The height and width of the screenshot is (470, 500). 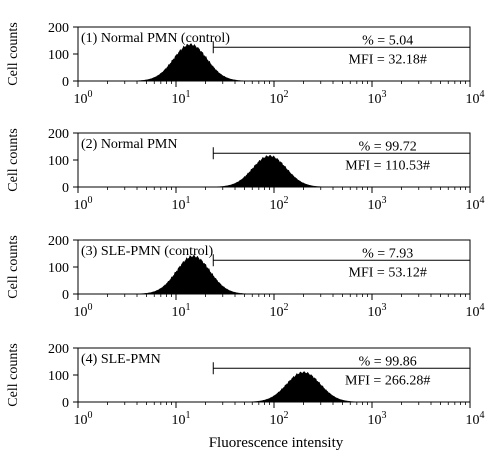 What do you see at coordinates (475, 98) in the screenshot?
I see `x-tick-label-1-4: 10⁴` at bounding box center [475, 98].